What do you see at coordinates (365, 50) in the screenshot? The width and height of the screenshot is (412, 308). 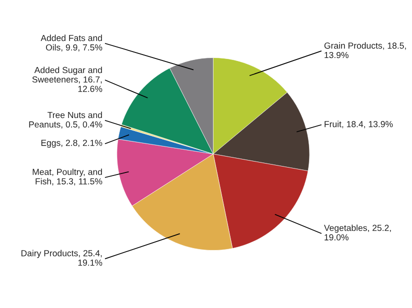 I see `slice-label: Grain Products, 18.5, 13.9%` at bounding box center [365, 50].